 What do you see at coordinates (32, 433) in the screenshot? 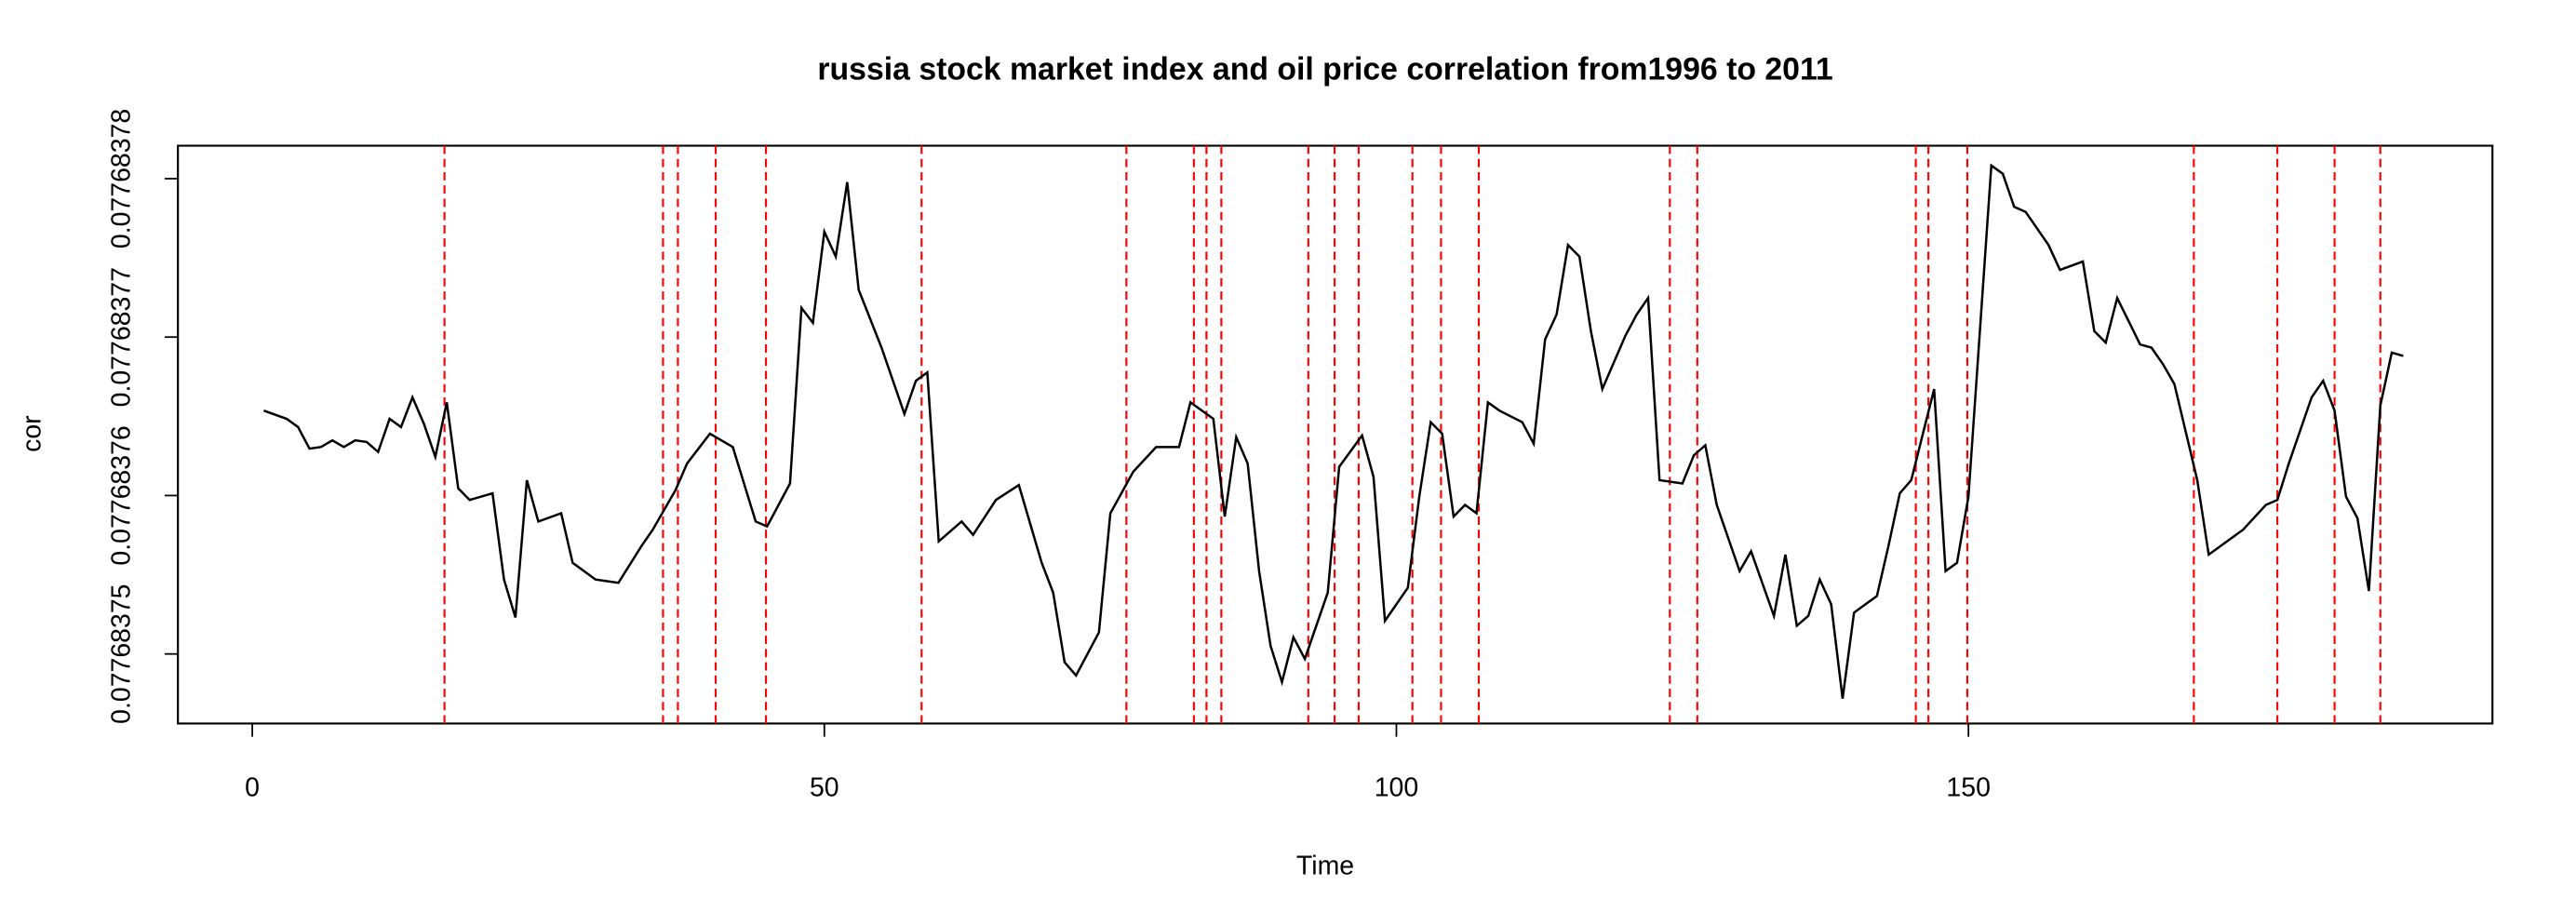
I see `y-axis-label: cor` at bounding box center [32, 433].